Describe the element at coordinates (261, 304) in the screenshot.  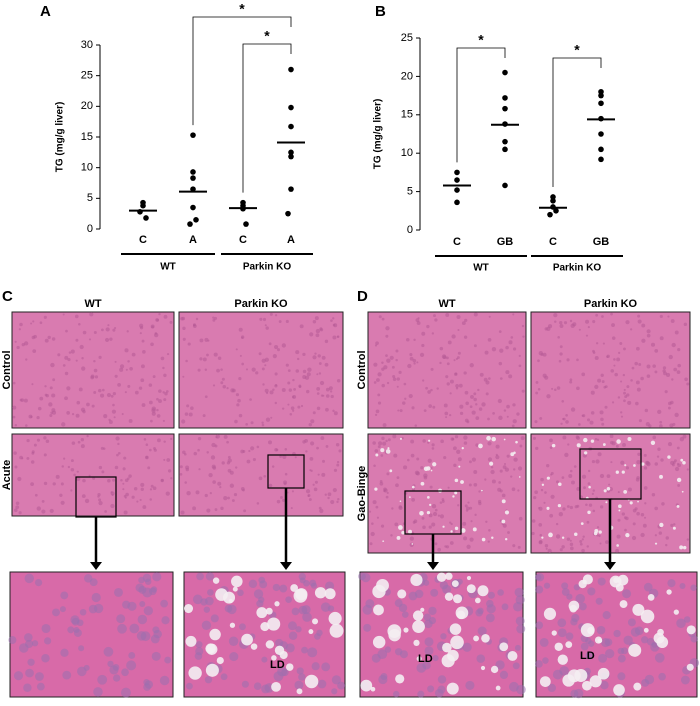
I see `column-label: Parkin KO` at that location.